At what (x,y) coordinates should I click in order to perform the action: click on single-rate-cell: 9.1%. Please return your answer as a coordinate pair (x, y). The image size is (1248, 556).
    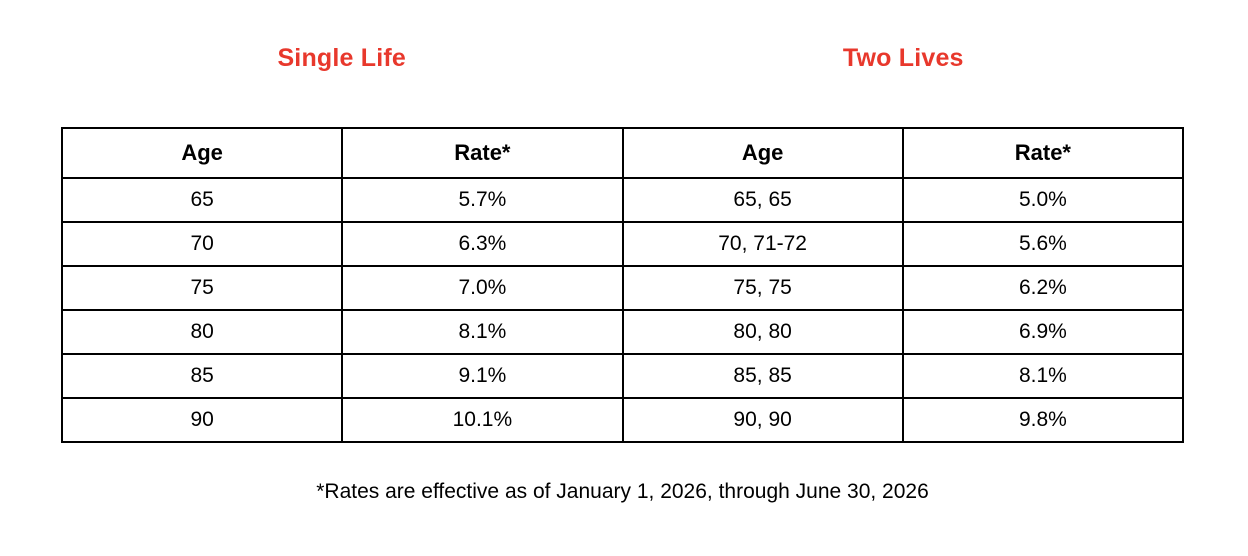
    Looking at the image, I should click on (482, 376).